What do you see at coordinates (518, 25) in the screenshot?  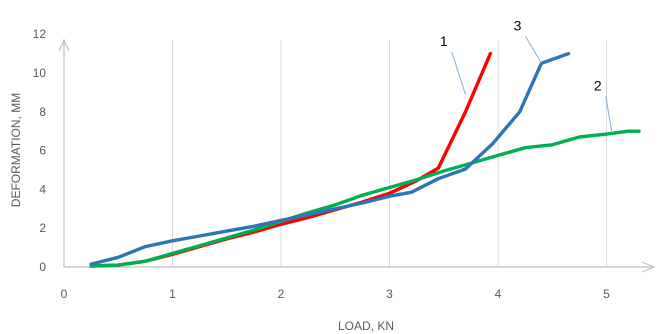 I see `series-label-3: 3` at bounding box center [518, 25].